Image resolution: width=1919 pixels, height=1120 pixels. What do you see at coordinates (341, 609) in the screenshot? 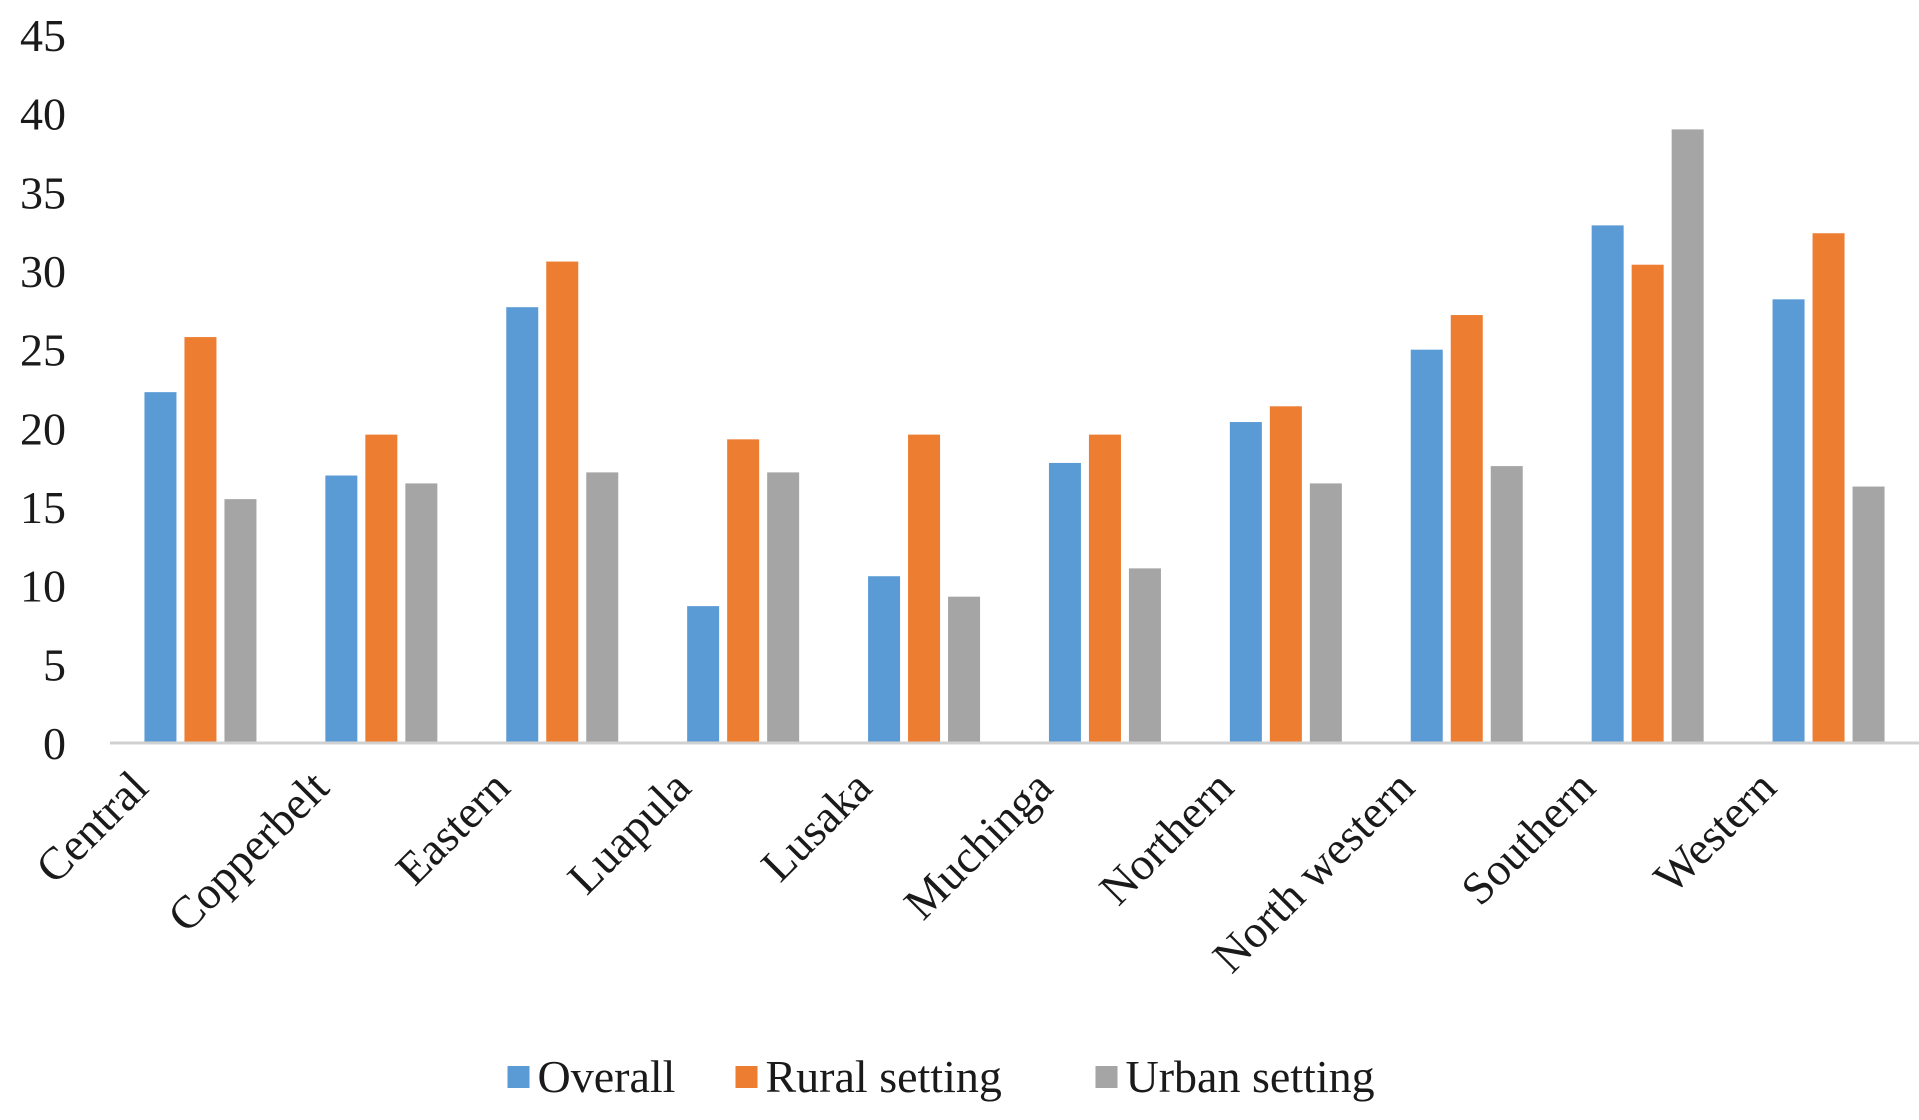
I see `bar-overall-copperbelt` at bounding box center [341, 609].